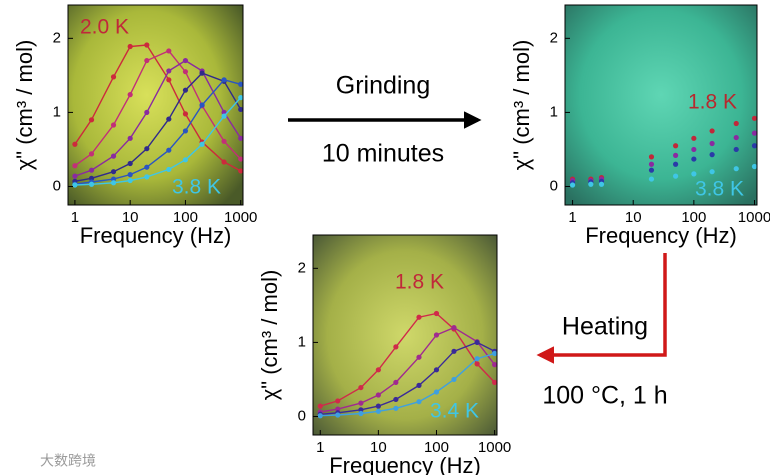 This screenshot has height=475, width=770. What do you see at coordinates (572, 217) in the screenshot?
I see `x-tick-label: 1` at bounding box center [572, 217].